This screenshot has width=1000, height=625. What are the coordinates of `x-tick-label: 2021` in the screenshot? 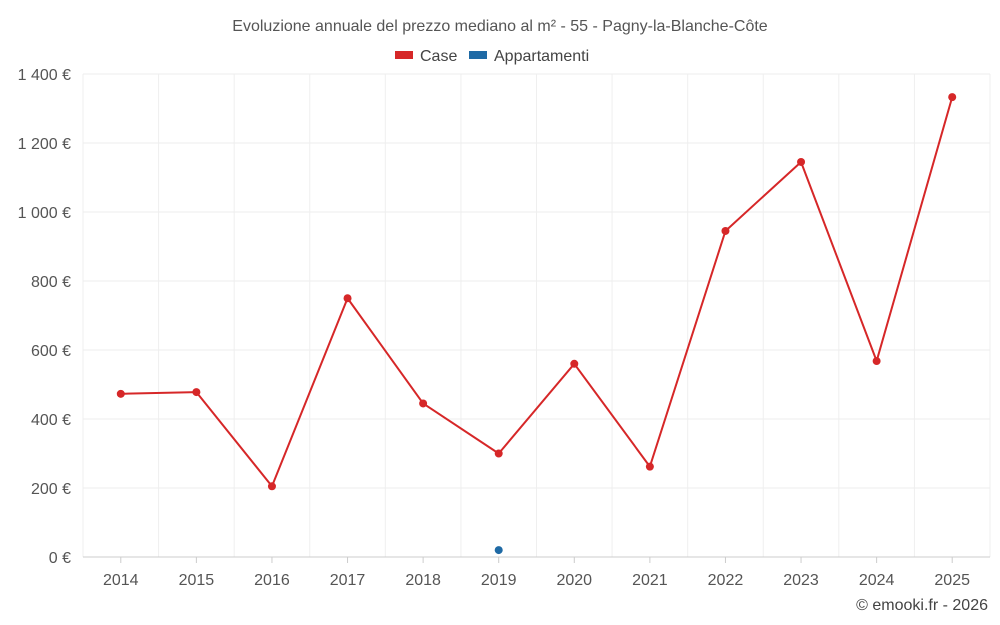 It's located at (650, 580).